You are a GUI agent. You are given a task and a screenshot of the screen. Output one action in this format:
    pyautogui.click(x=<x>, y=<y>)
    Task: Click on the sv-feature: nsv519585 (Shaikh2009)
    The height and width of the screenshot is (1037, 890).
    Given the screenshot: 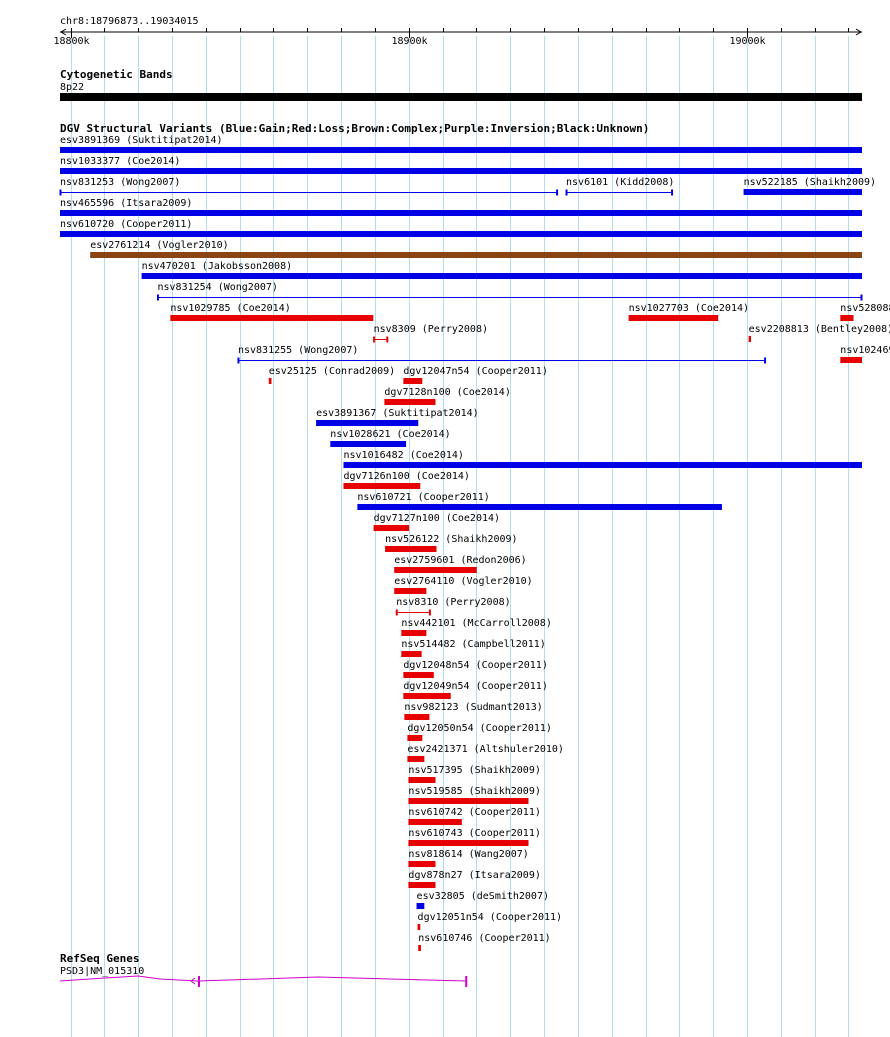 What is the action you would take?
    pyautogui.click(x=474, y=795)
    